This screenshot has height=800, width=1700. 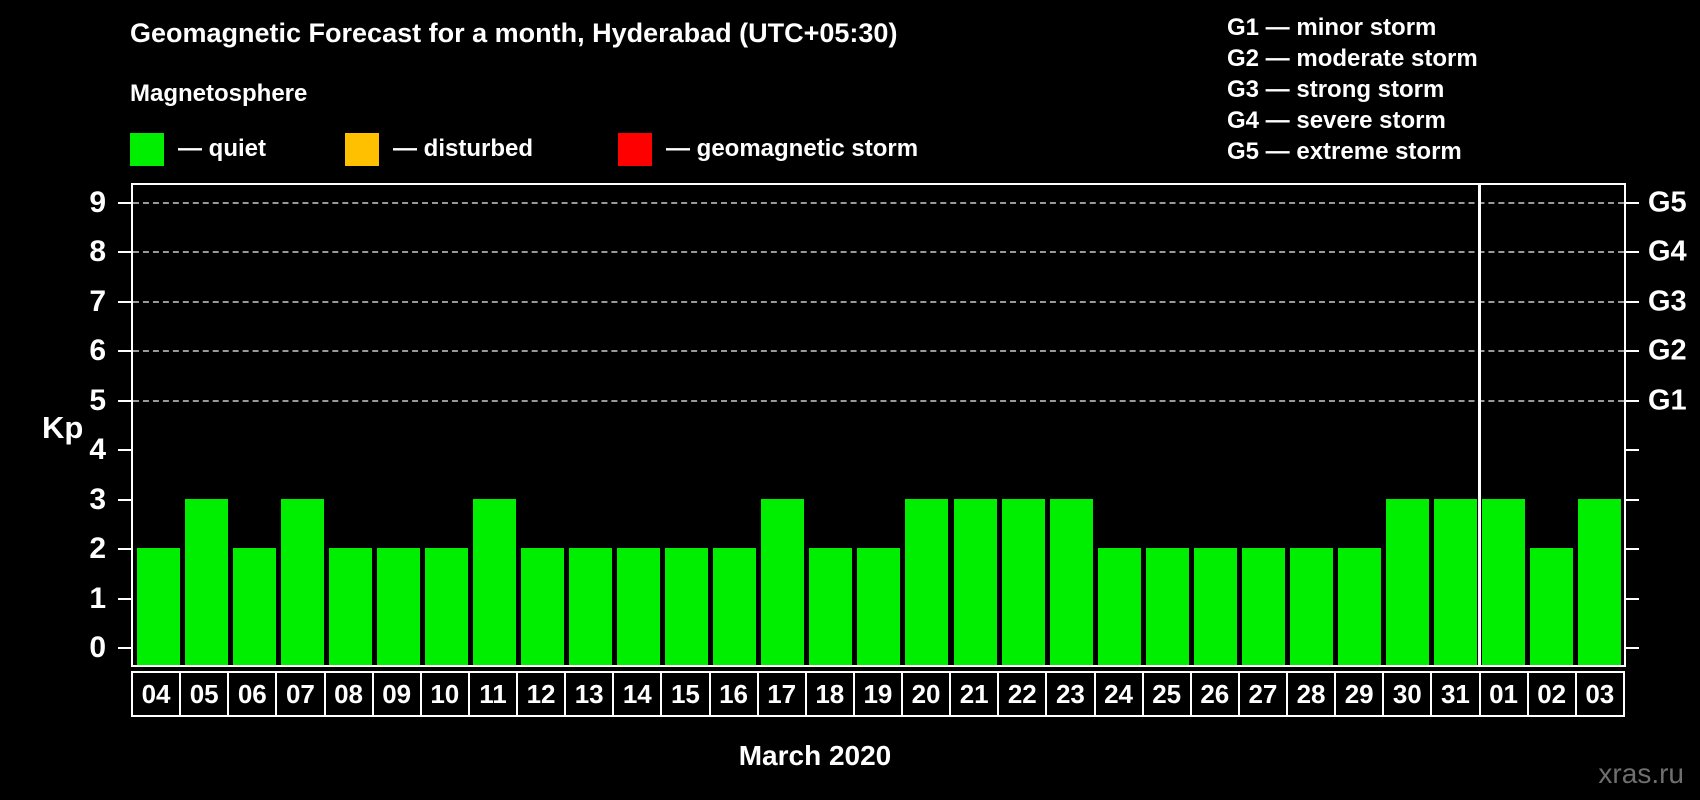 I want to click on y-axis-tick-label: 3, so click(x=97, y=499).